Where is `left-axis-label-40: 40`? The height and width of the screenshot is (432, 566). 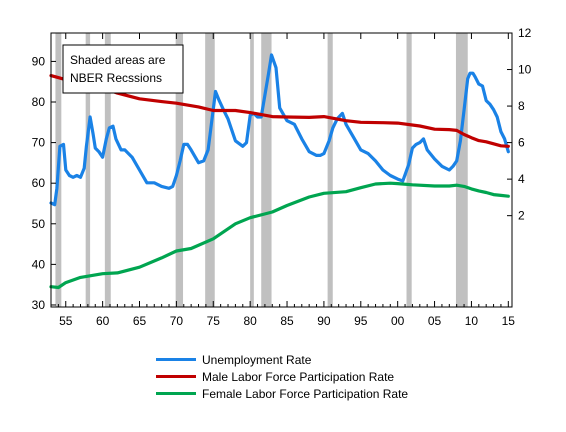 left-axis-label-40: 40 is located at coordinates (39, 264).